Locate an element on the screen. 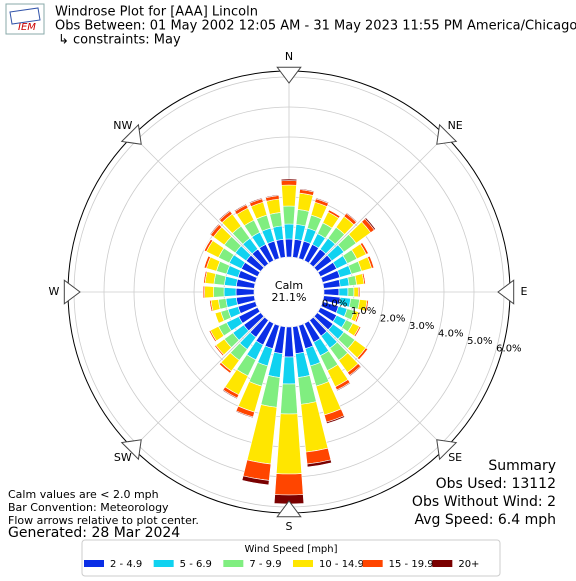  calm-label: Calm is located at coordinates (289, 285).